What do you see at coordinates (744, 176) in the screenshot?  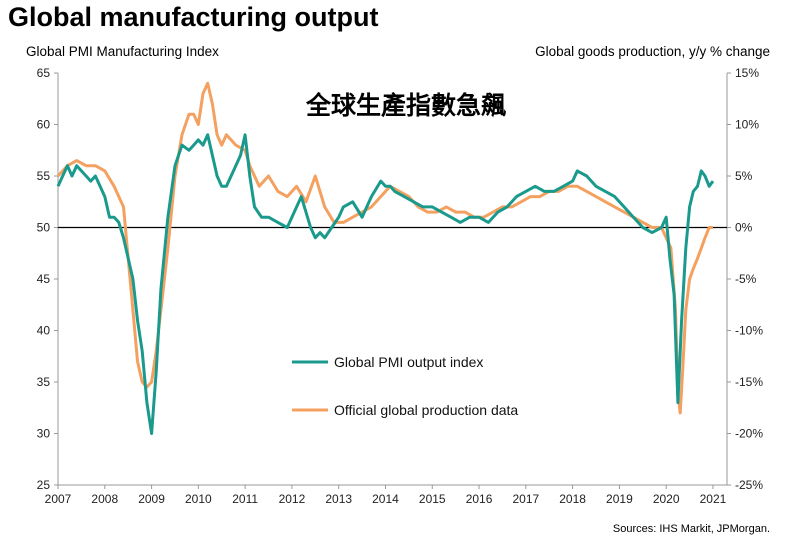 I see `y-right-tick-label: 5%` at bounding box center [744, 176].